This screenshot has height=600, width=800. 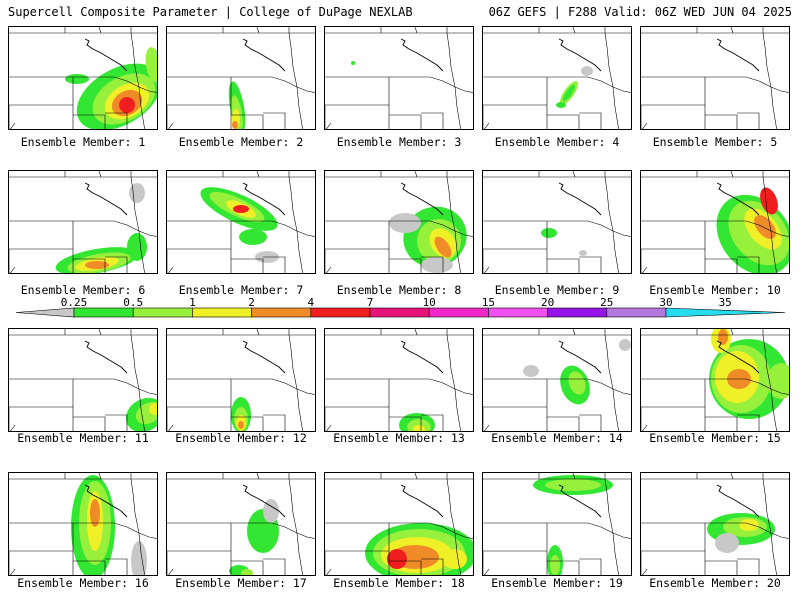 I want to click on member-label: Ensemble Member: 18, so click(x=399, y=583).